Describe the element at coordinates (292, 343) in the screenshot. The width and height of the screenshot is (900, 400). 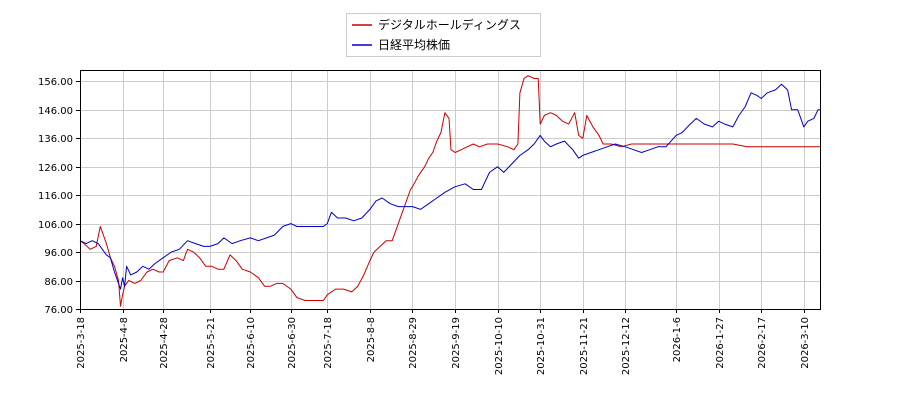
I see `x-tick-label: 2025-6-30` at that location.